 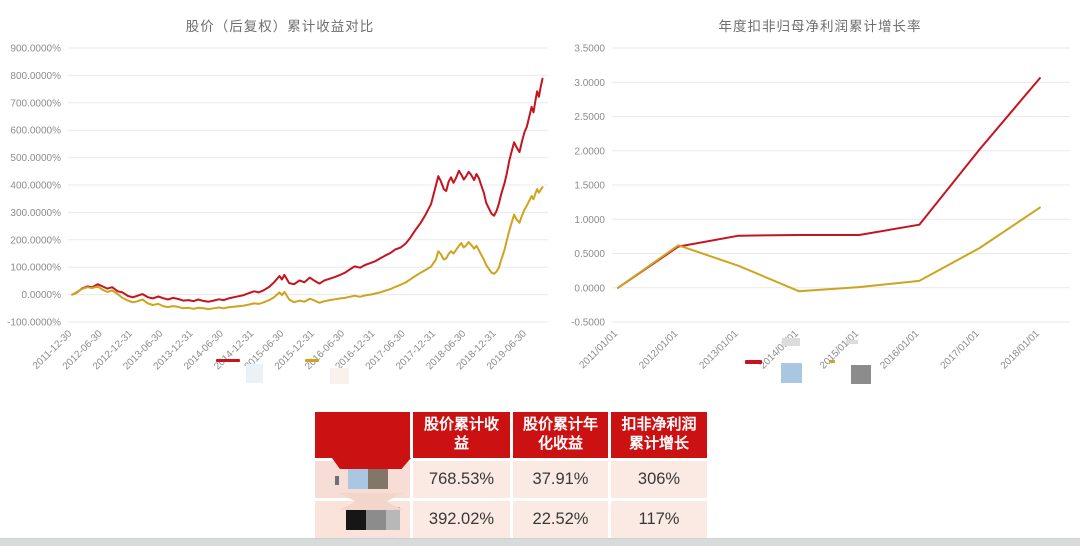 I want to click on svg-text: 600.0000%, so click(x=35, y=131).